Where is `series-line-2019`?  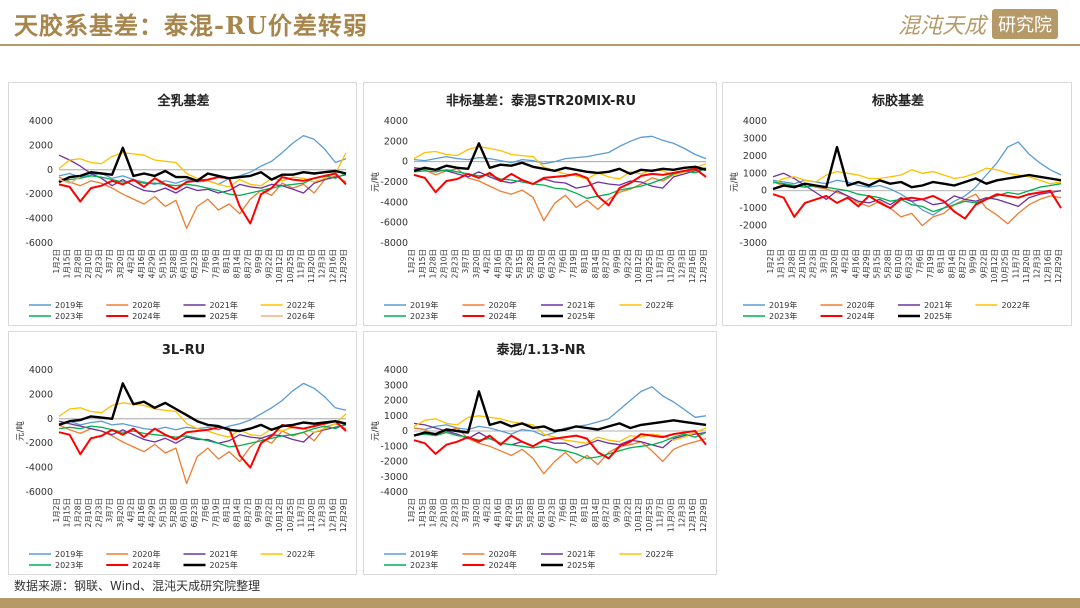 series-line-2019 is located at coordinates (202, 160).